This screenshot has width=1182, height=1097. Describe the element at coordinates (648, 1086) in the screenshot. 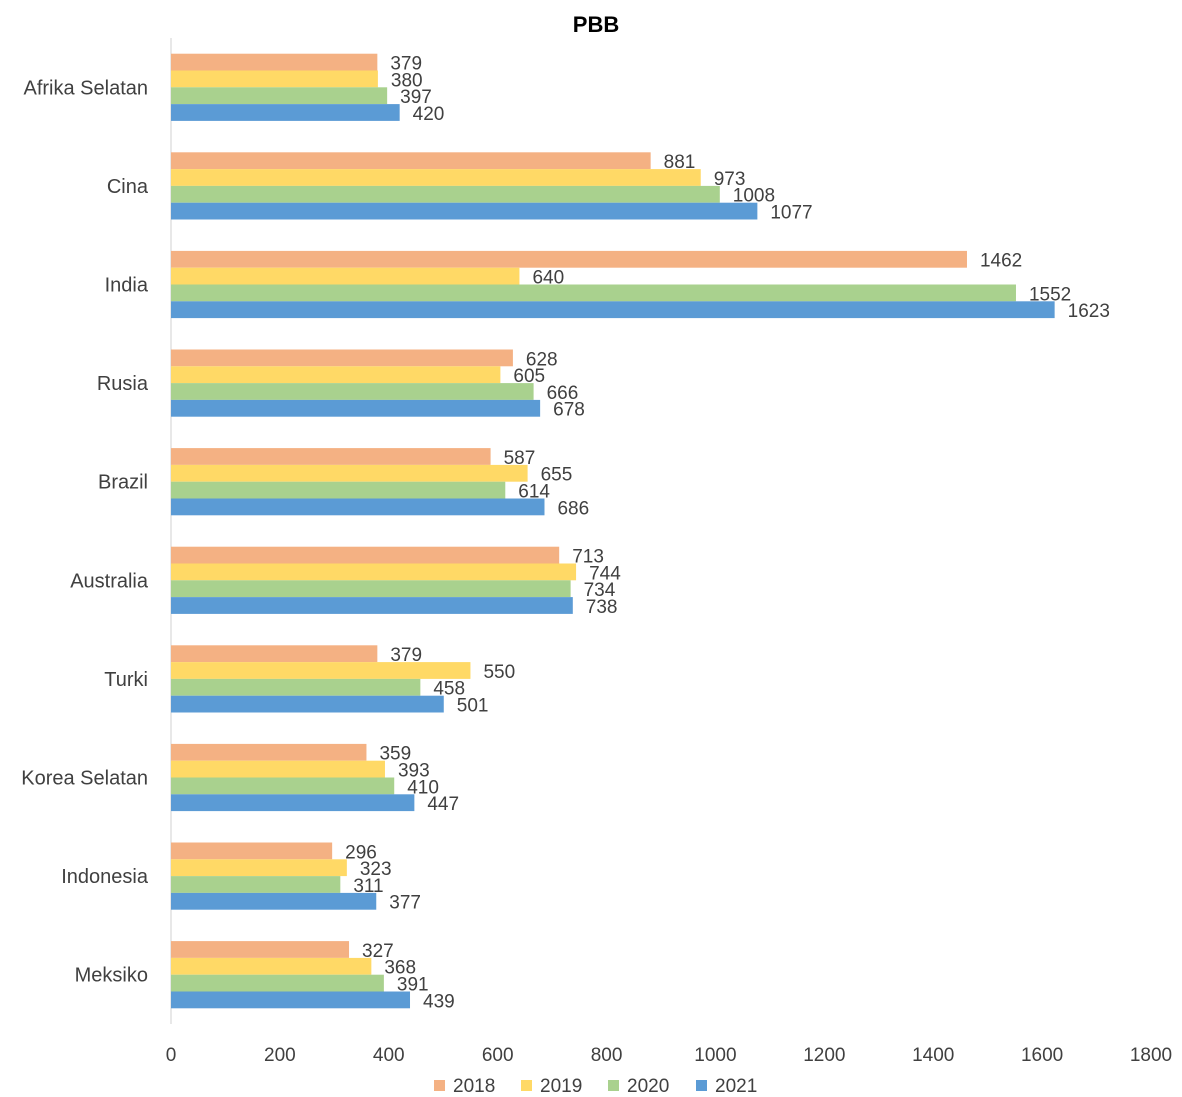

I see `legend-label: 2020` at that location.